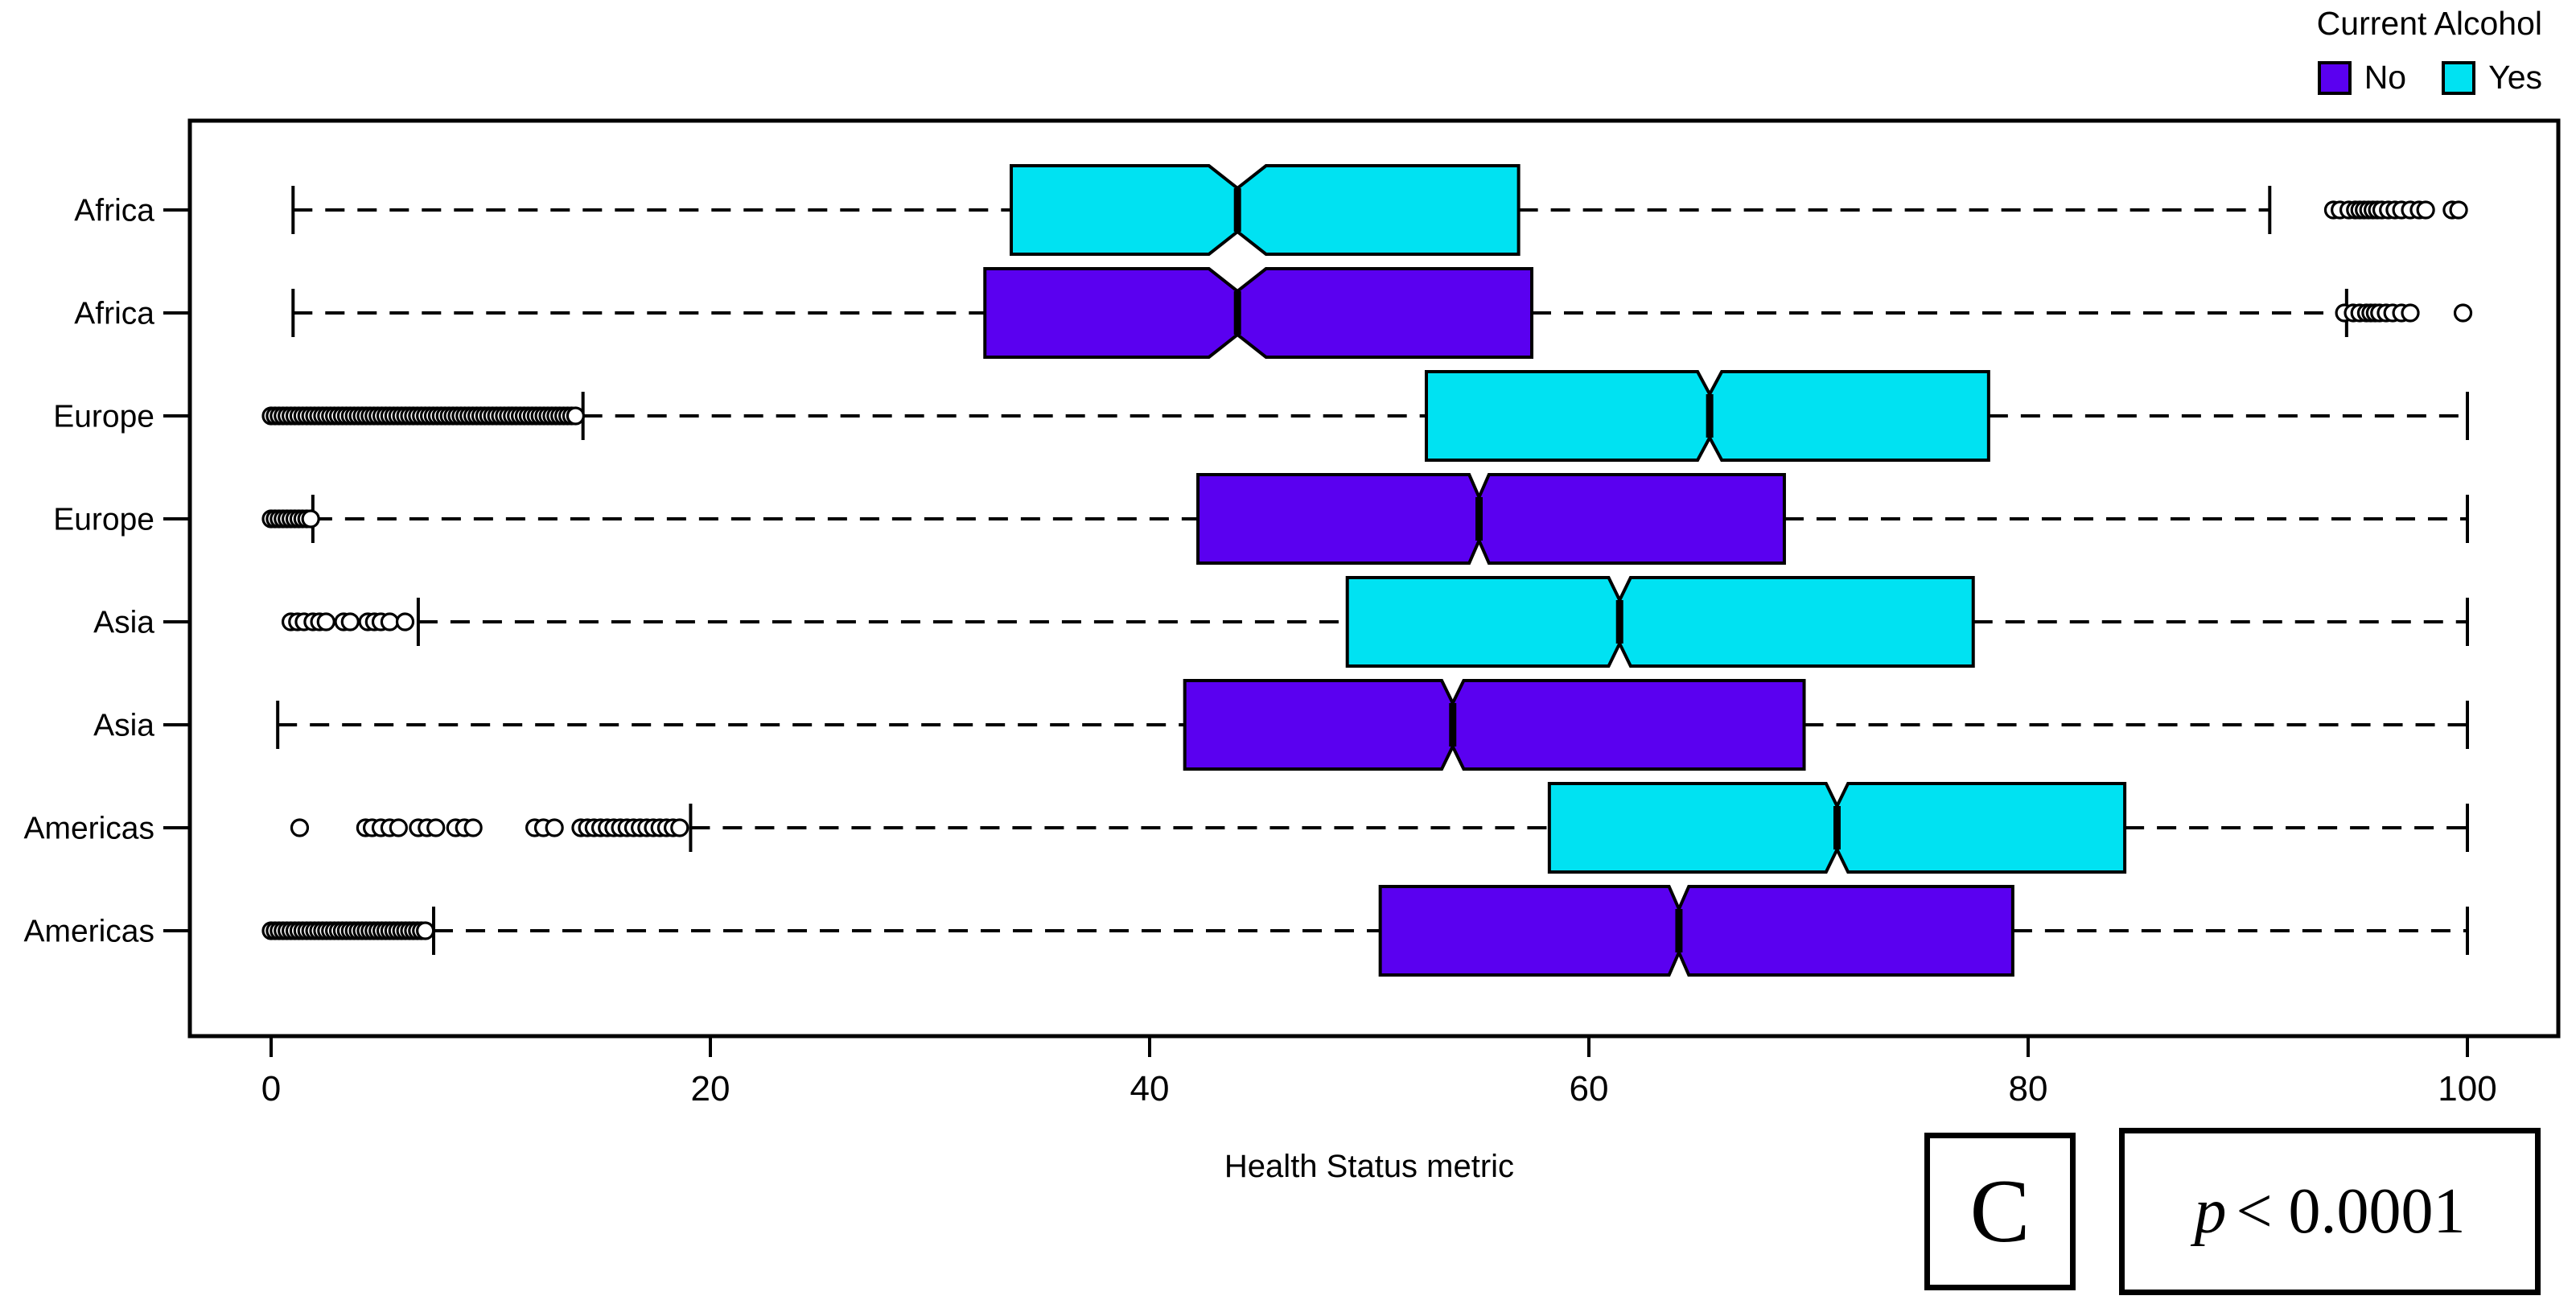 The width and height of the screenshot is (2576, 1304). I want to click on box-row-europe-no: Europe, so click(1261, 519).